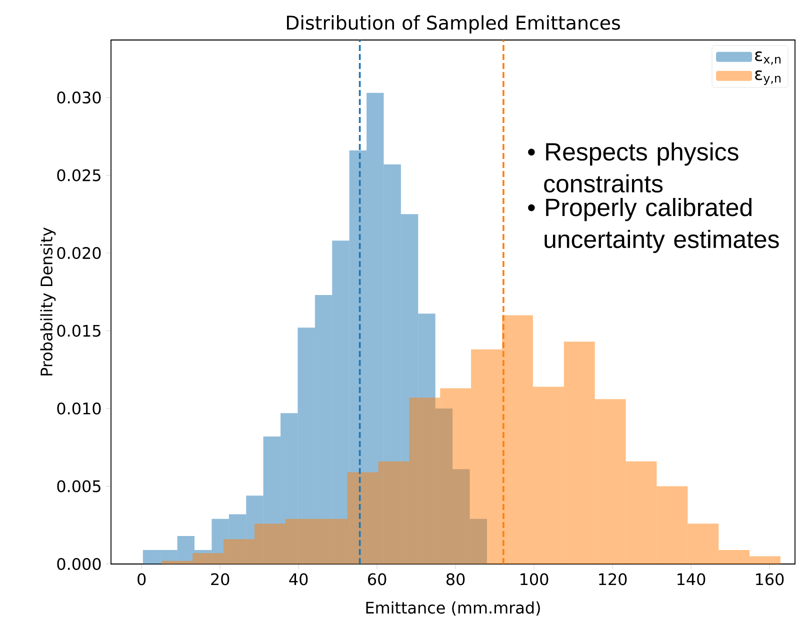 The width and height of the screenshot is (804, 621). I want to click on y-axis-title: Probability Density, so click(48, 301).